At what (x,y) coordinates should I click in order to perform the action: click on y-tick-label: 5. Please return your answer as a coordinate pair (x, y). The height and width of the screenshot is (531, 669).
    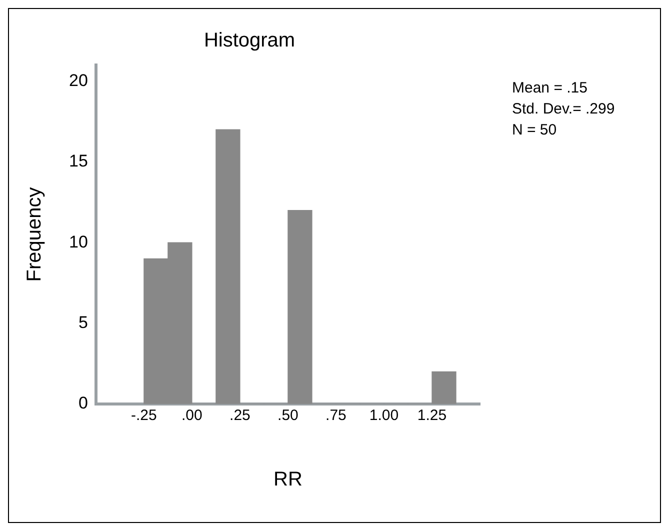
    Looking at the image, I should click on (83, 322).